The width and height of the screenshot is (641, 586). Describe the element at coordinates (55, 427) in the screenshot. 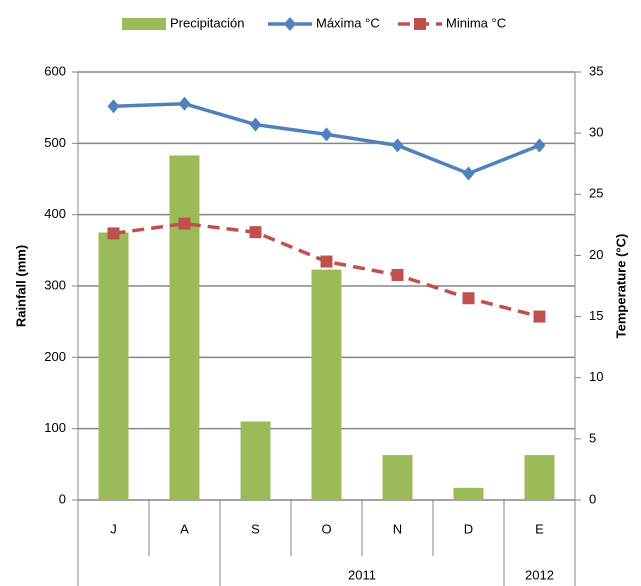

I see `y-tick-label: 100` at that location.